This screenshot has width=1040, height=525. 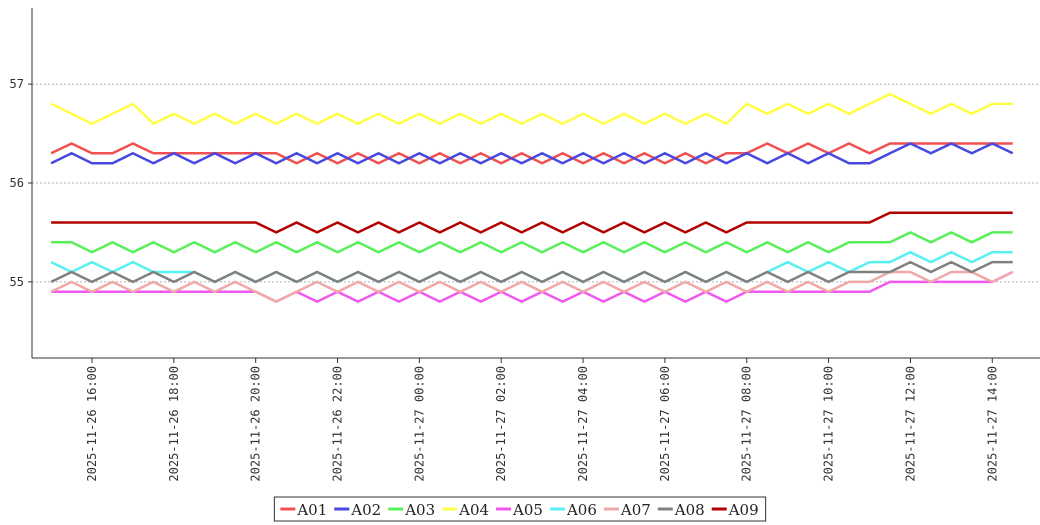 What do you see at coordinates (365, 510) in the screenshot?
I see `legend-label: A02` at bounding box center [365, 510].